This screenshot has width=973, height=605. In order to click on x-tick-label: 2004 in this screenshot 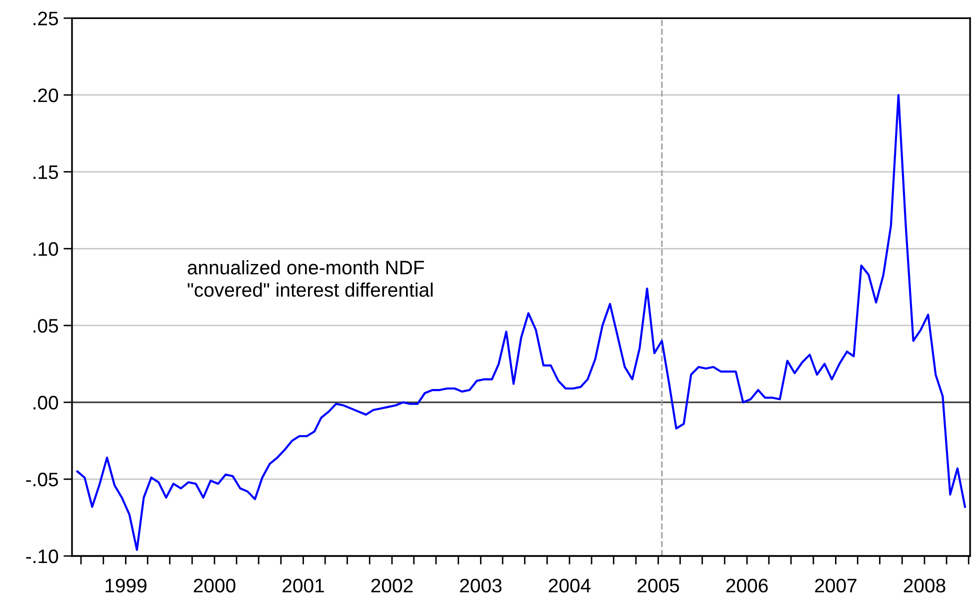, I will do `click(569, 585)`.